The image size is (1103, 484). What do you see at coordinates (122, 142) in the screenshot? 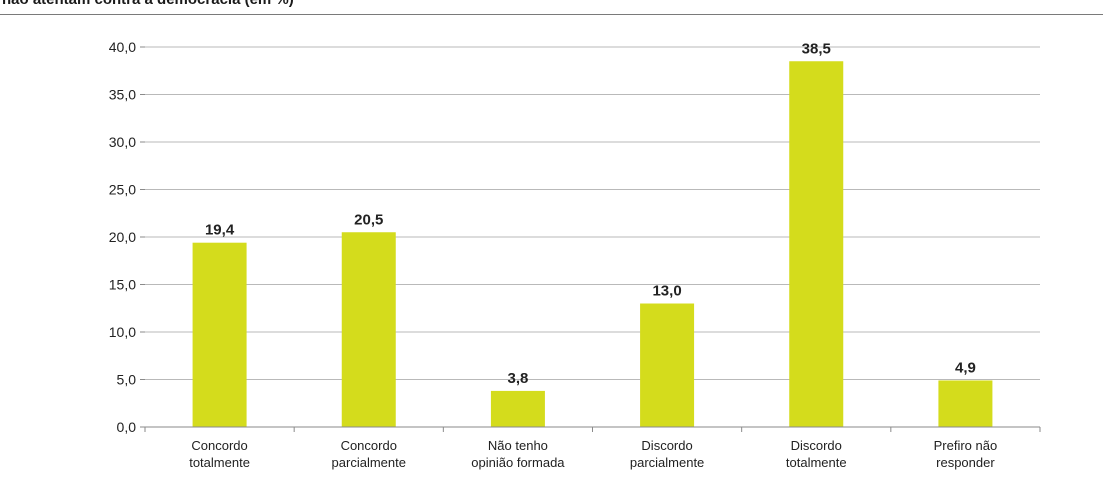
I see `y-tick-label: 30,0` at bounding box center [122, 142].